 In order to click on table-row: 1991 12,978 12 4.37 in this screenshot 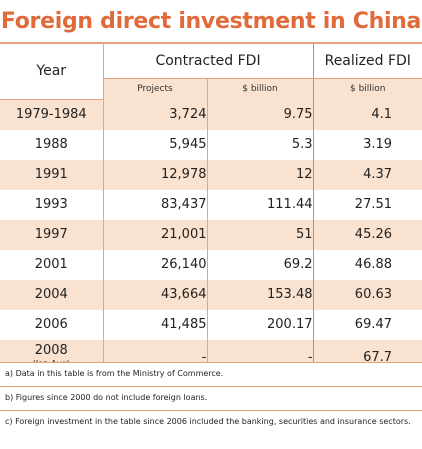, I will do `click(211, 174)`.